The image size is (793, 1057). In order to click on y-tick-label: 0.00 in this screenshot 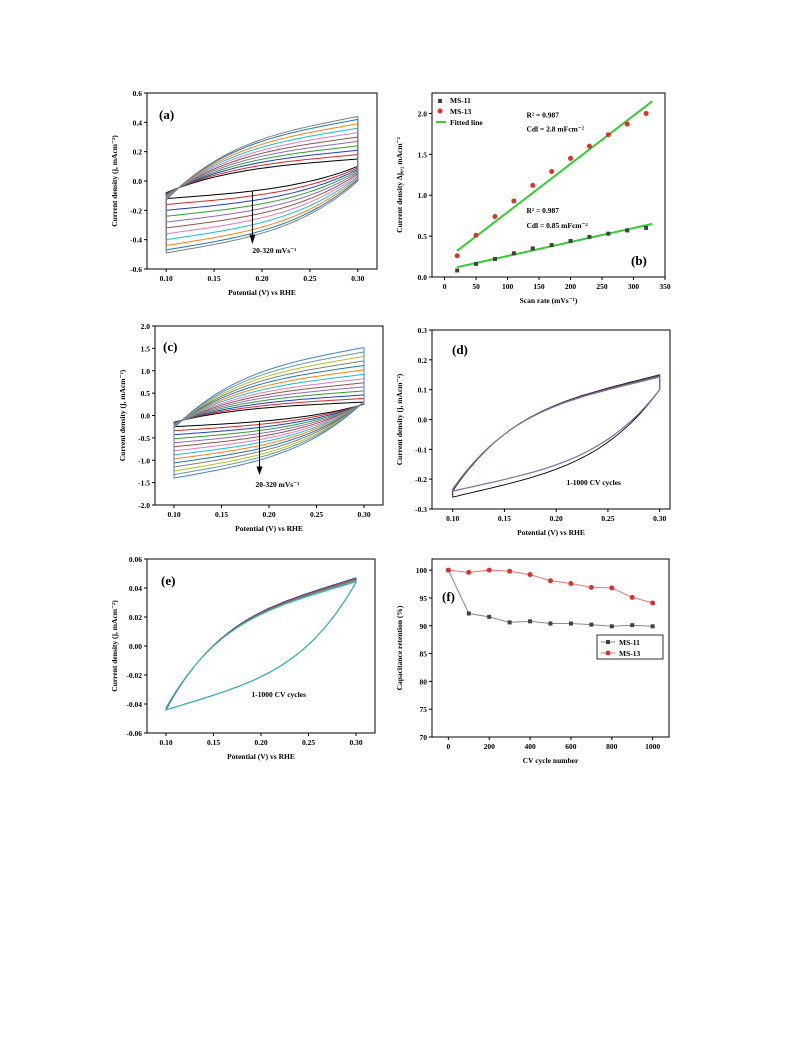, I will do `click(135, 646)`.